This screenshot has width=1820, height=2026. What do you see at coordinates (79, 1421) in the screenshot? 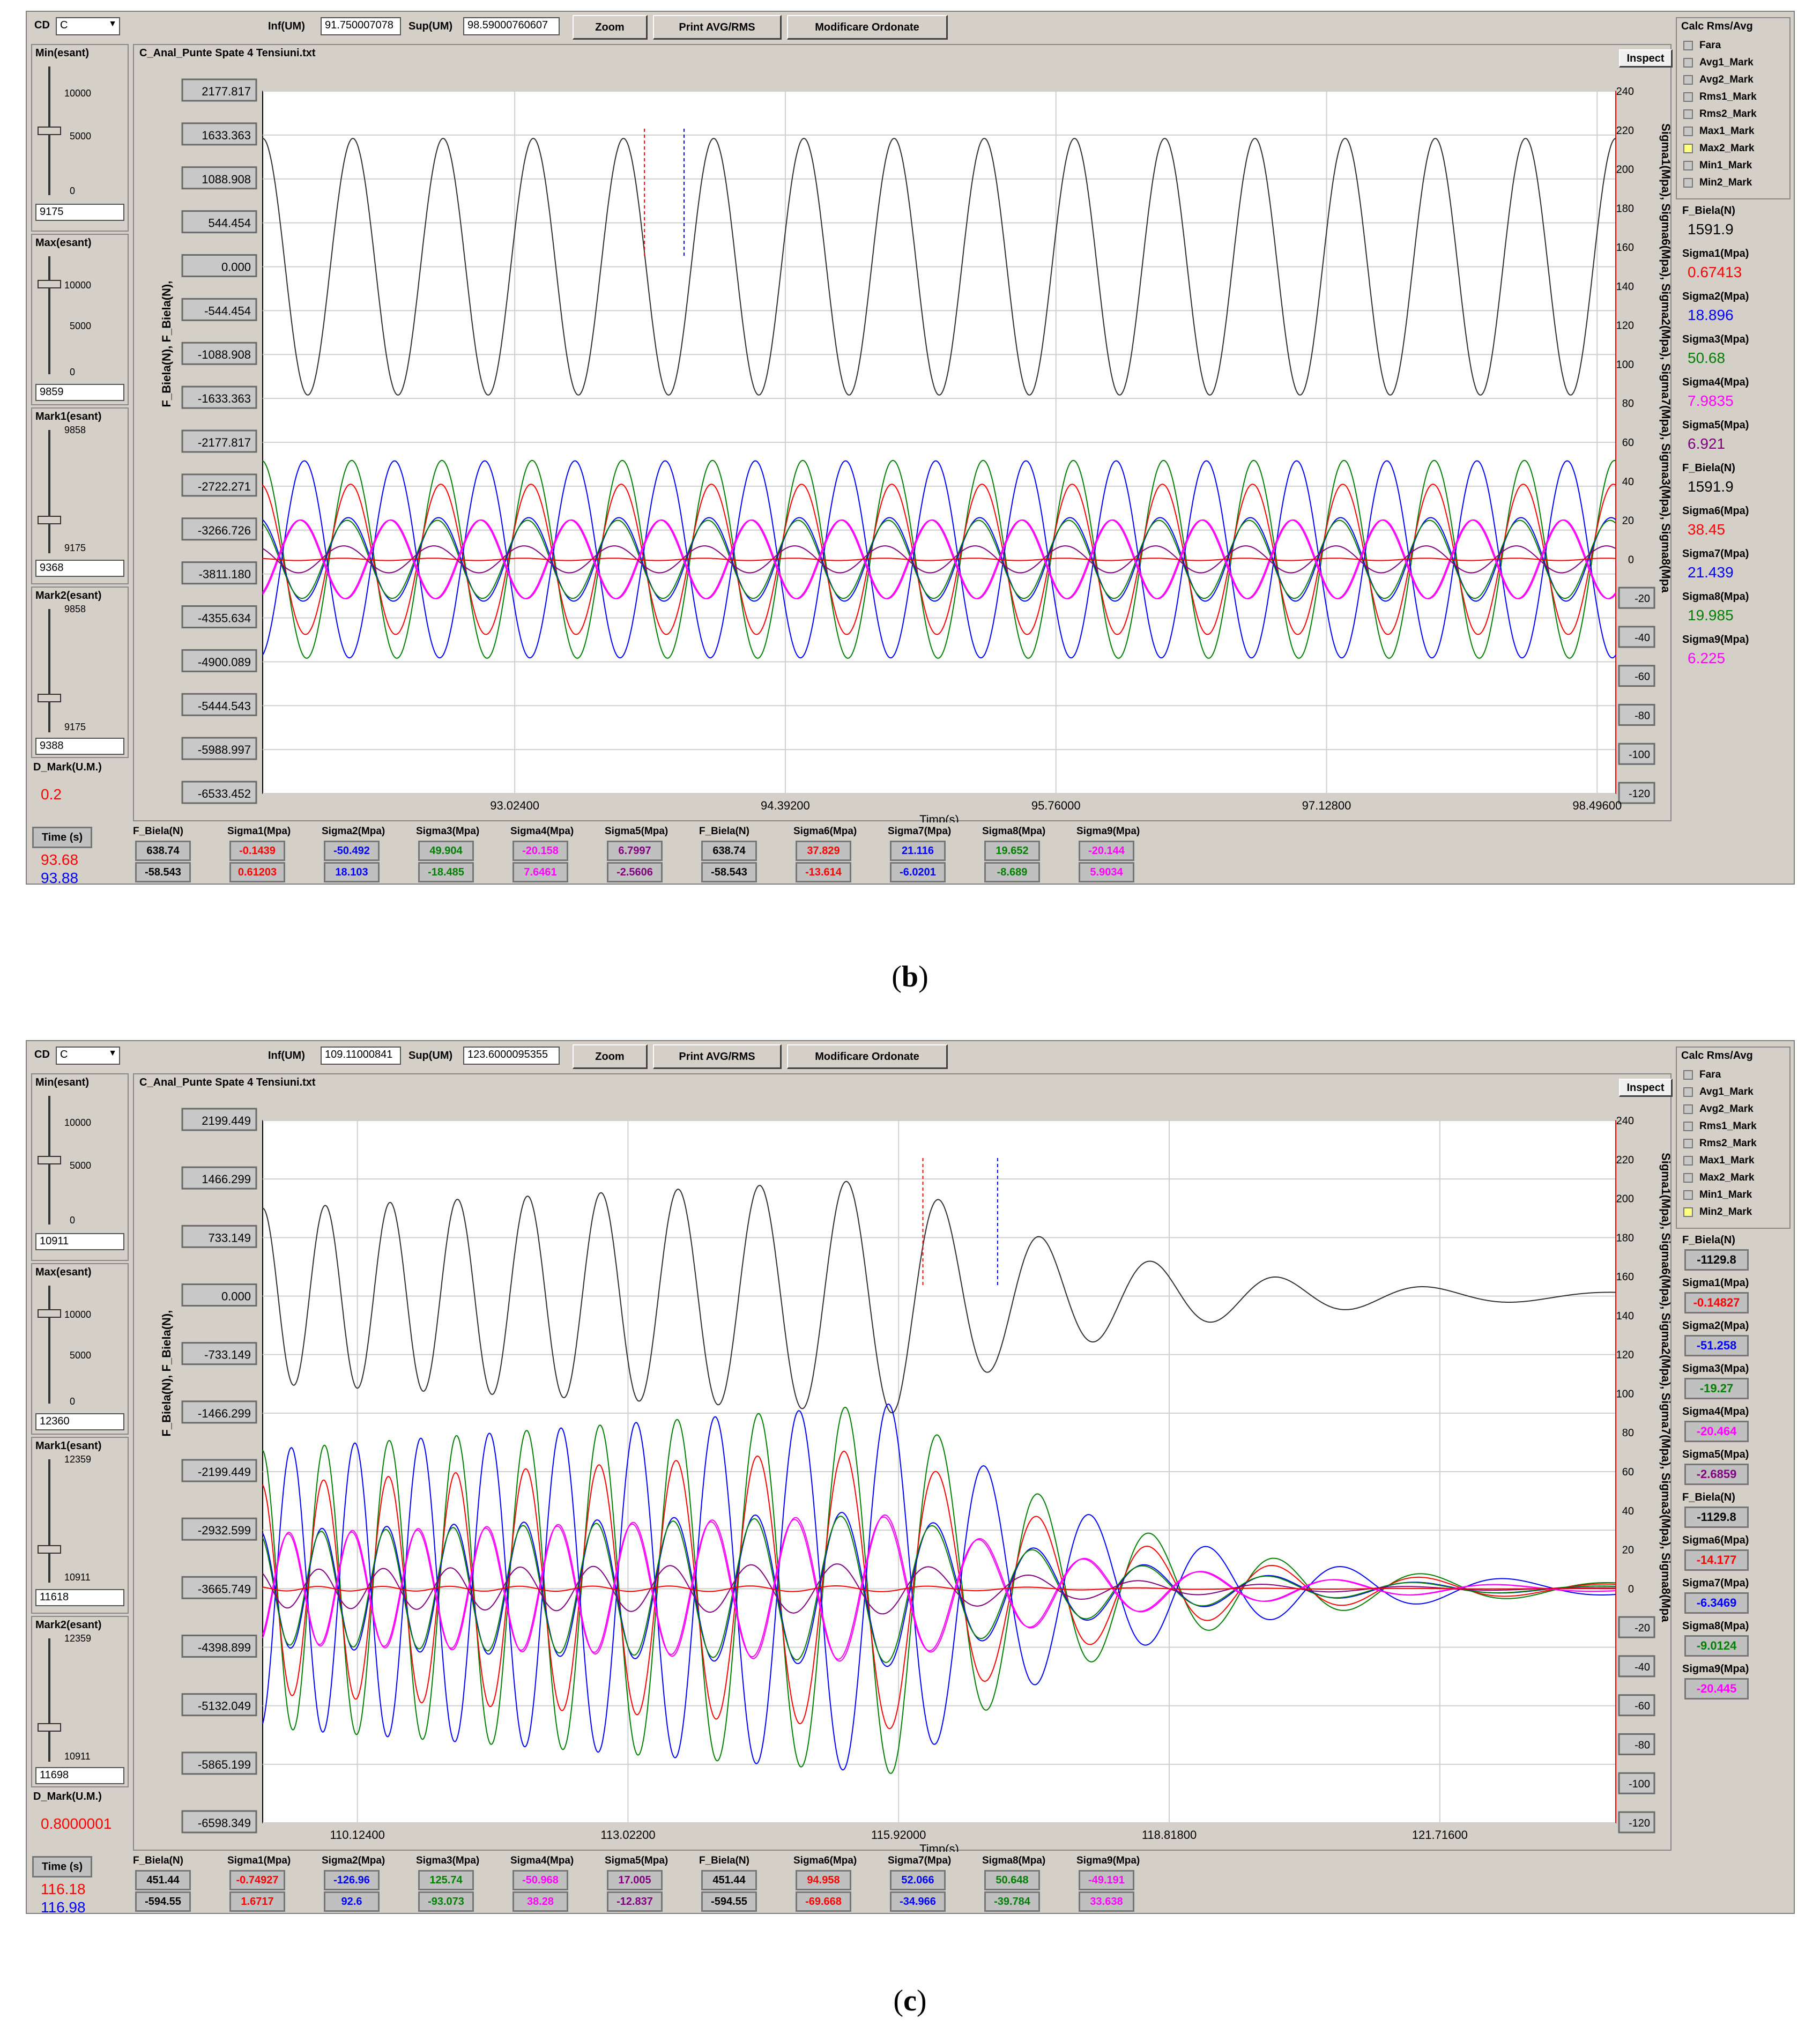
I see `max-value-input: 12360` at bounding box center [79, 1421].